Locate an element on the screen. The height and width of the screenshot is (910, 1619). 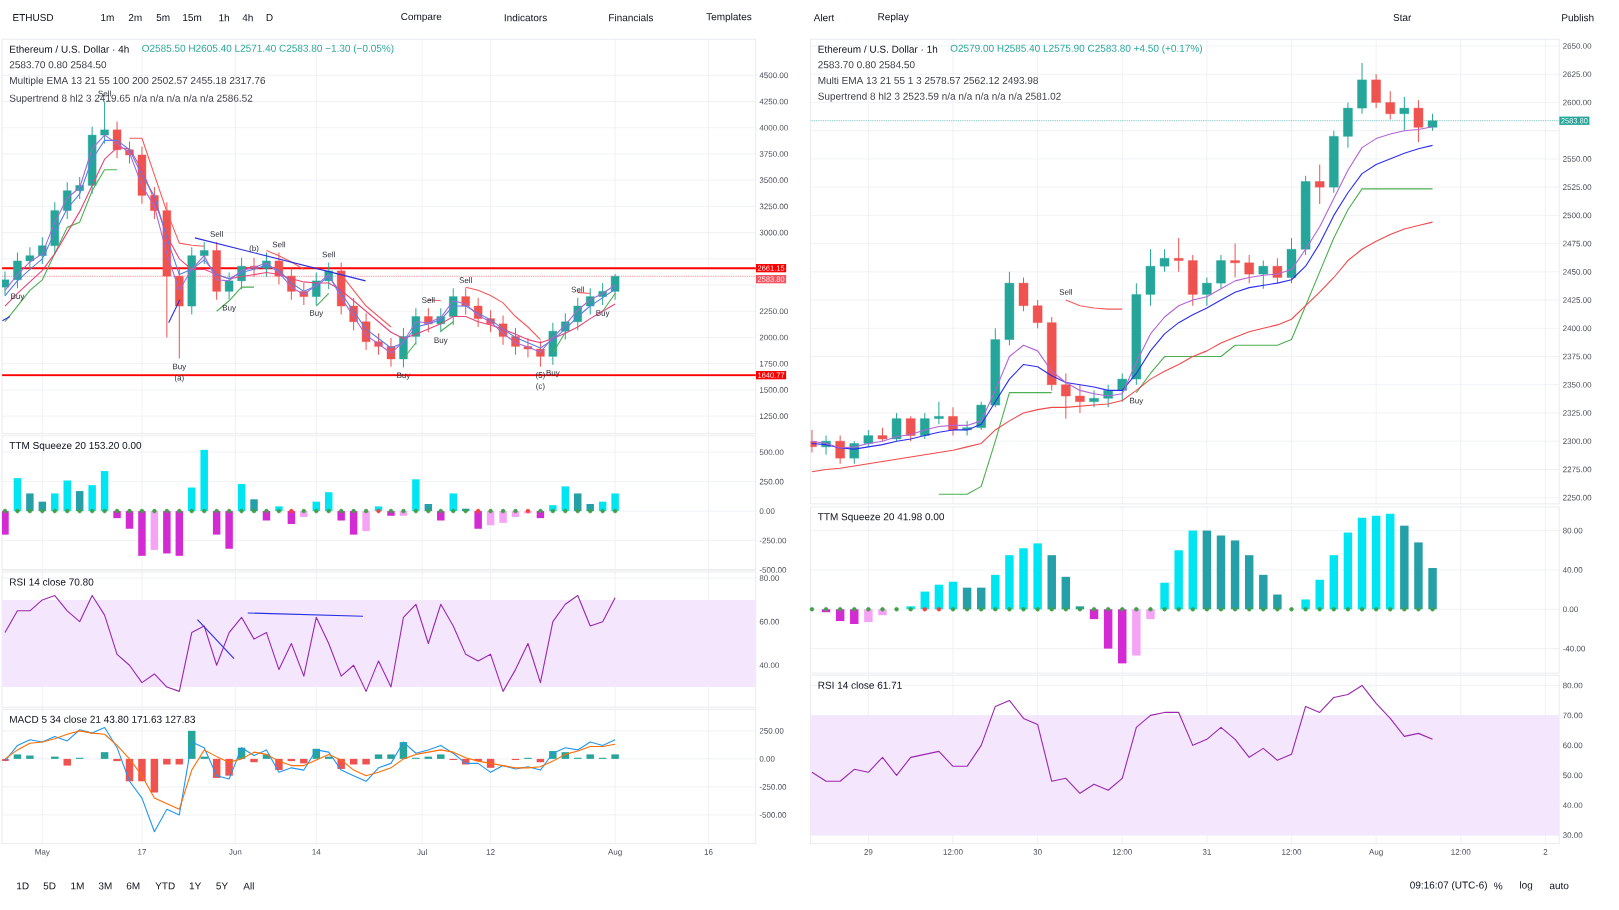
text: 1M is located at coordinates (77, 886).